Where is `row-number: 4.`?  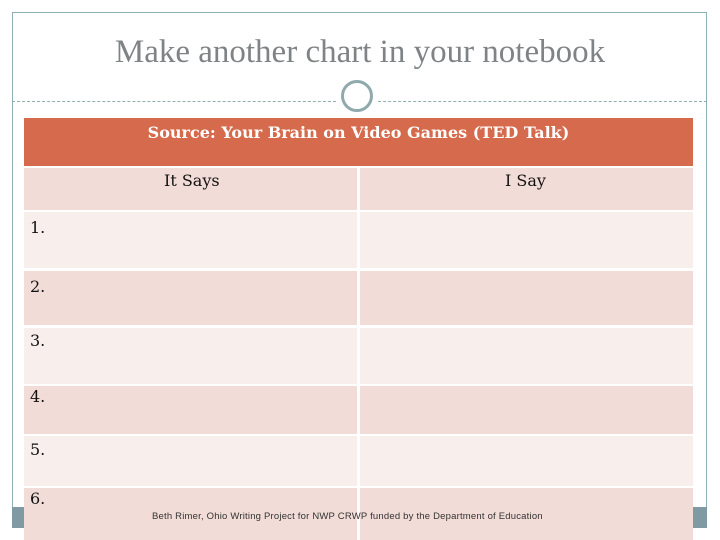 row-number: 4. is located at coordinates (38, 396).